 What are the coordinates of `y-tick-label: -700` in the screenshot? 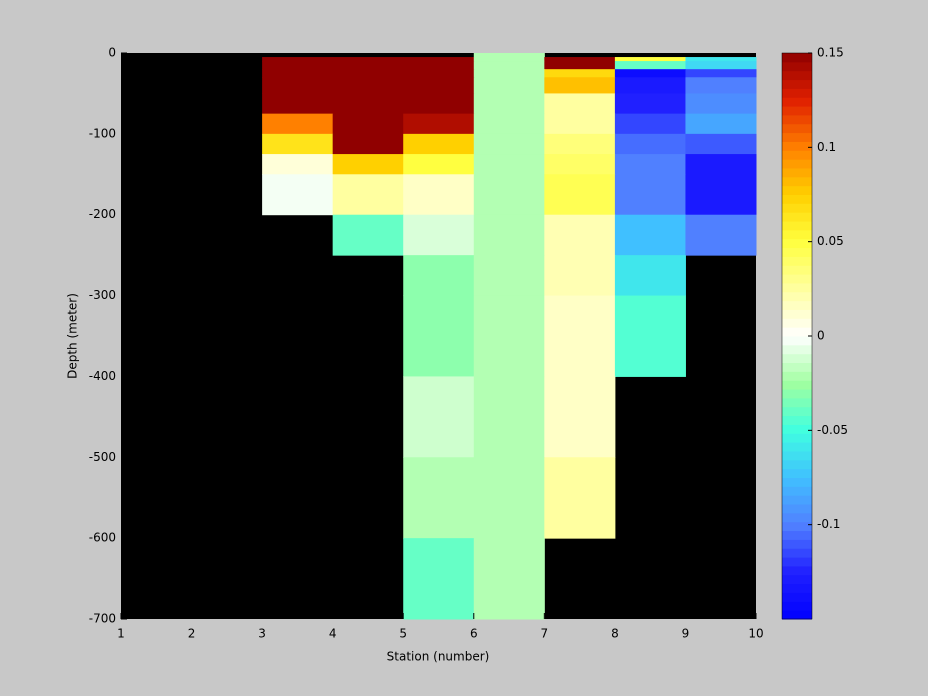 It's located at (102, 619).